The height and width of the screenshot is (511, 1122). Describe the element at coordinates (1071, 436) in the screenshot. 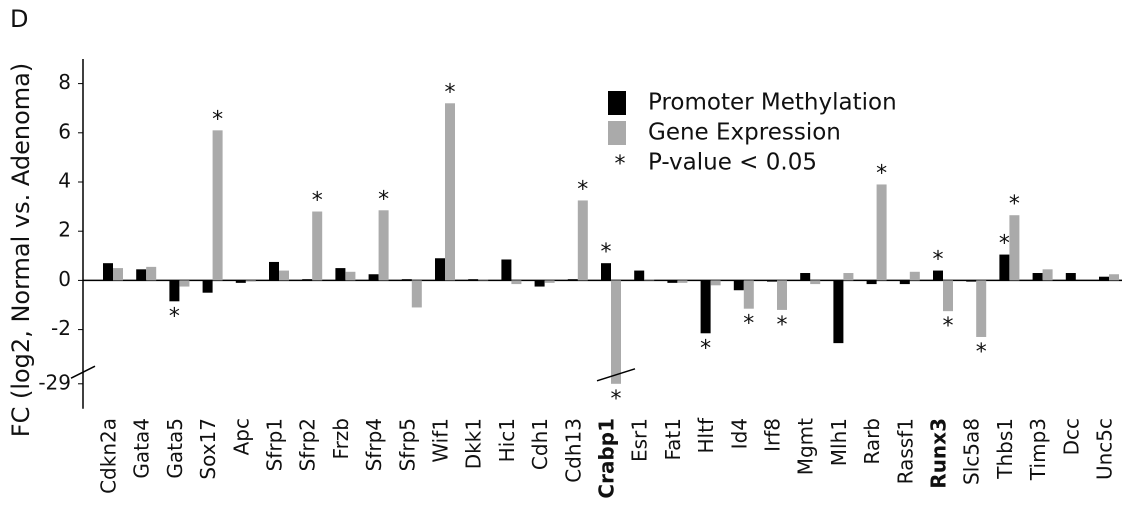

I see `x-tick-label: Dcc` at that location.